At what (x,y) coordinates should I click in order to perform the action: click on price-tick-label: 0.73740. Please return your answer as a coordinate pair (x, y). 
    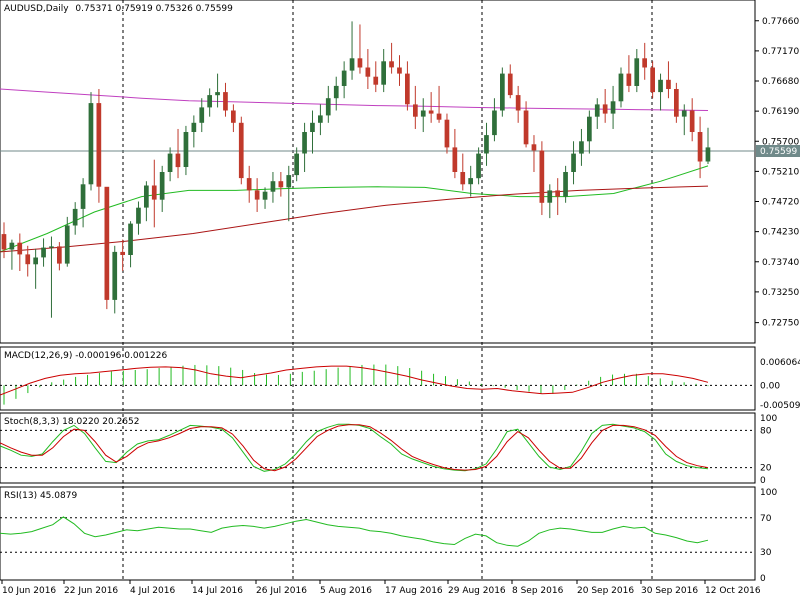
    Looking at the image, I should click on (780, 263).